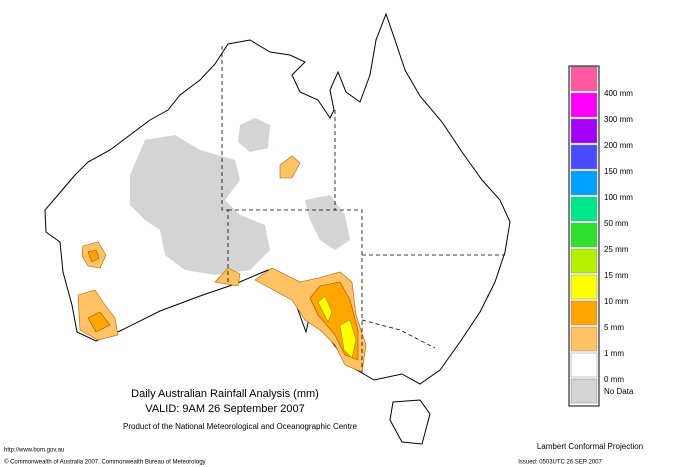 The height and width of the screenshot is (467, 680). What do you see at coordinates (560, 463) in the screenshot?
I see `issued: Issued: 0503UTC 26 SEP 2007` at bounding box center [560, 463].